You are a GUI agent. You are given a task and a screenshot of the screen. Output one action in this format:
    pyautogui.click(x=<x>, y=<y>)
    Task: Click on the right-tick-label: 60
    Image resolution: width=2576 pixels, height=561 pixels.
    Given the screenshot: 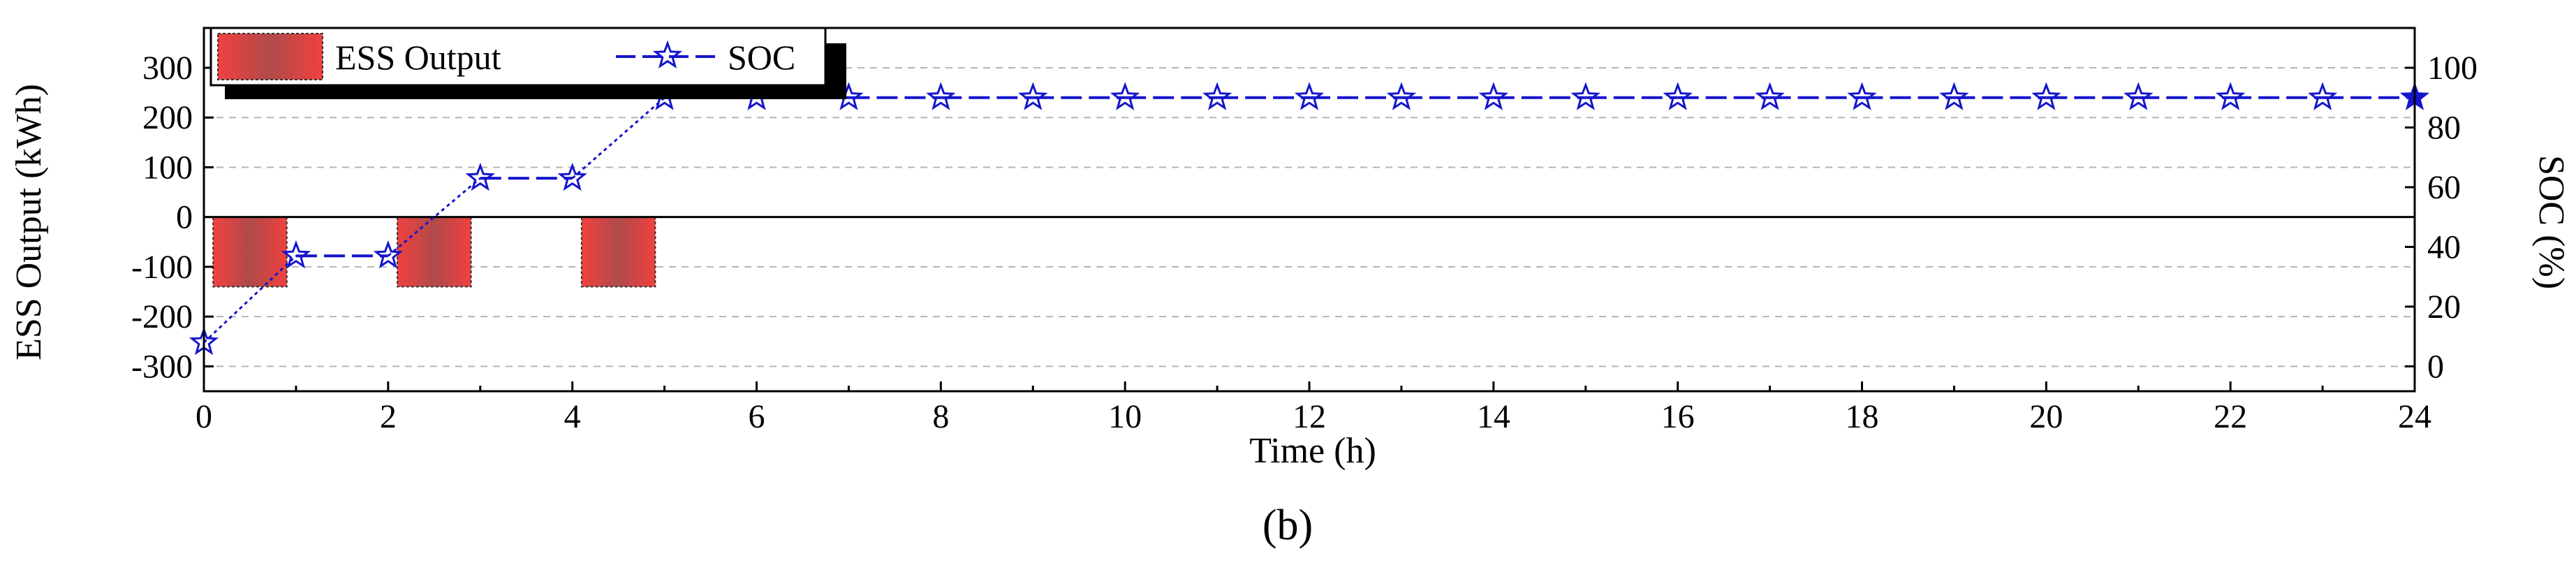 What is the action you would take?
    pyautogui.click(x=2444, y=187)
    